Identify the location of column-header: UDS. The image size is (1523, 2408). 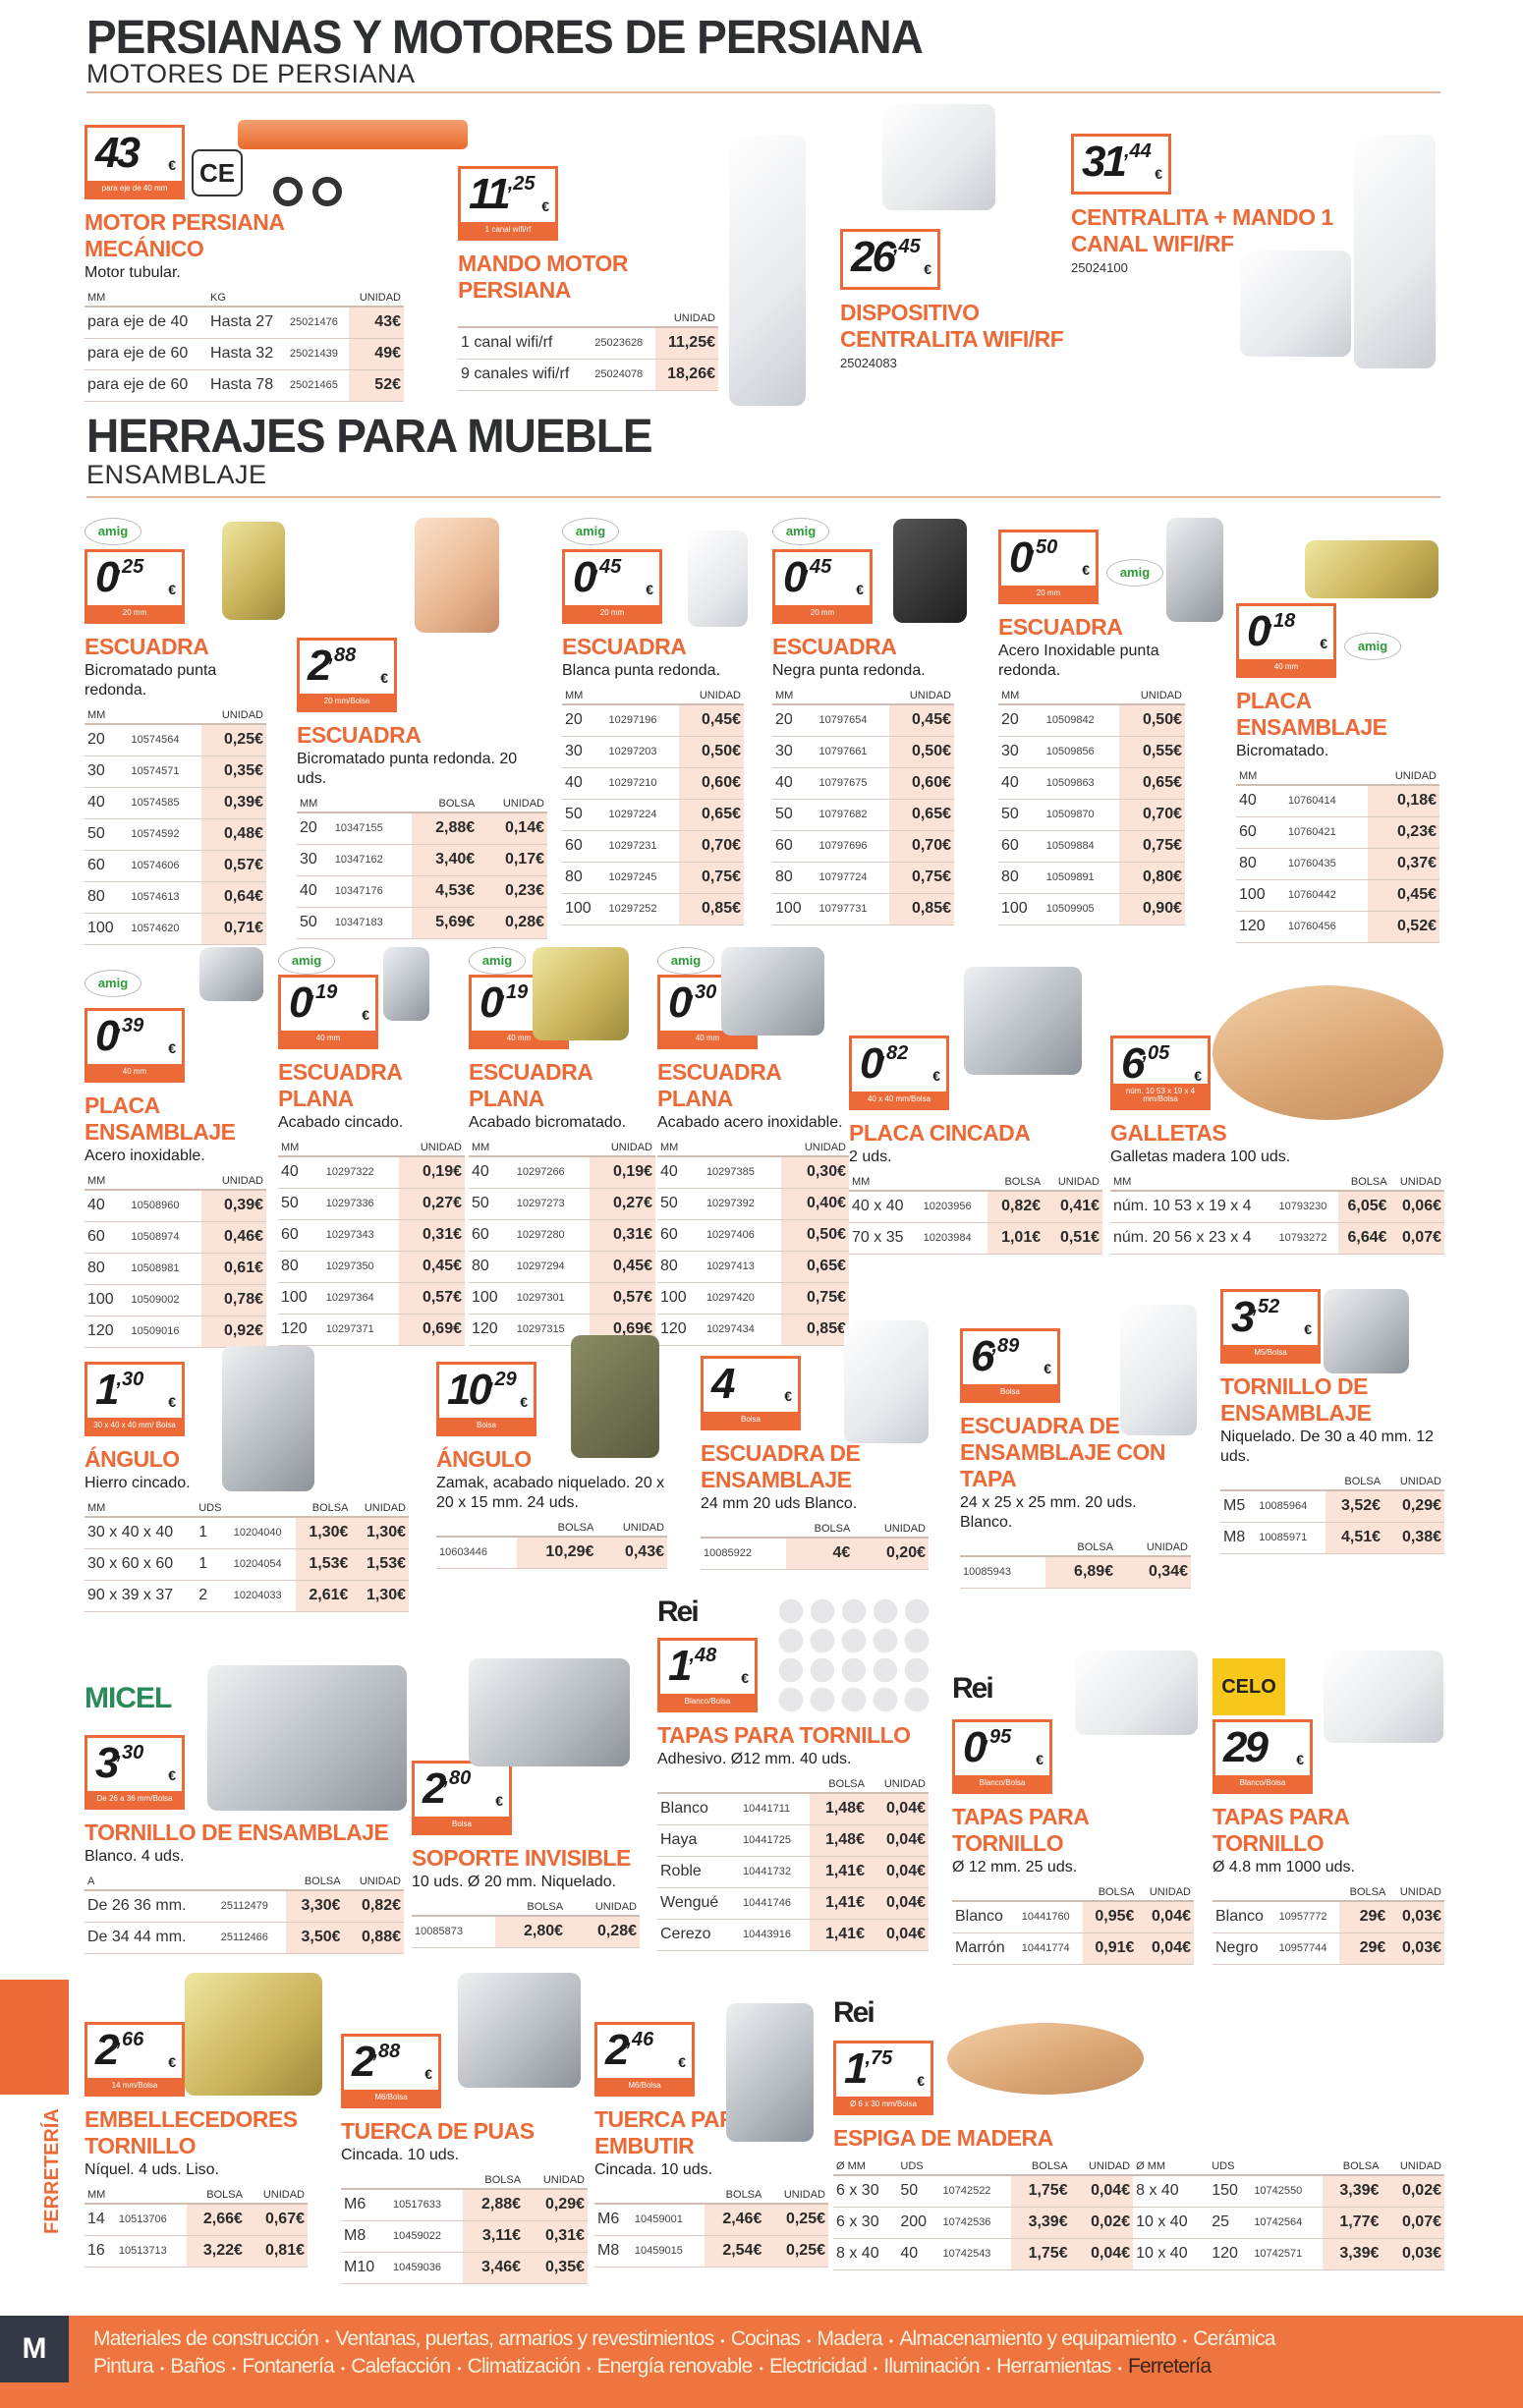
(918, 2166).